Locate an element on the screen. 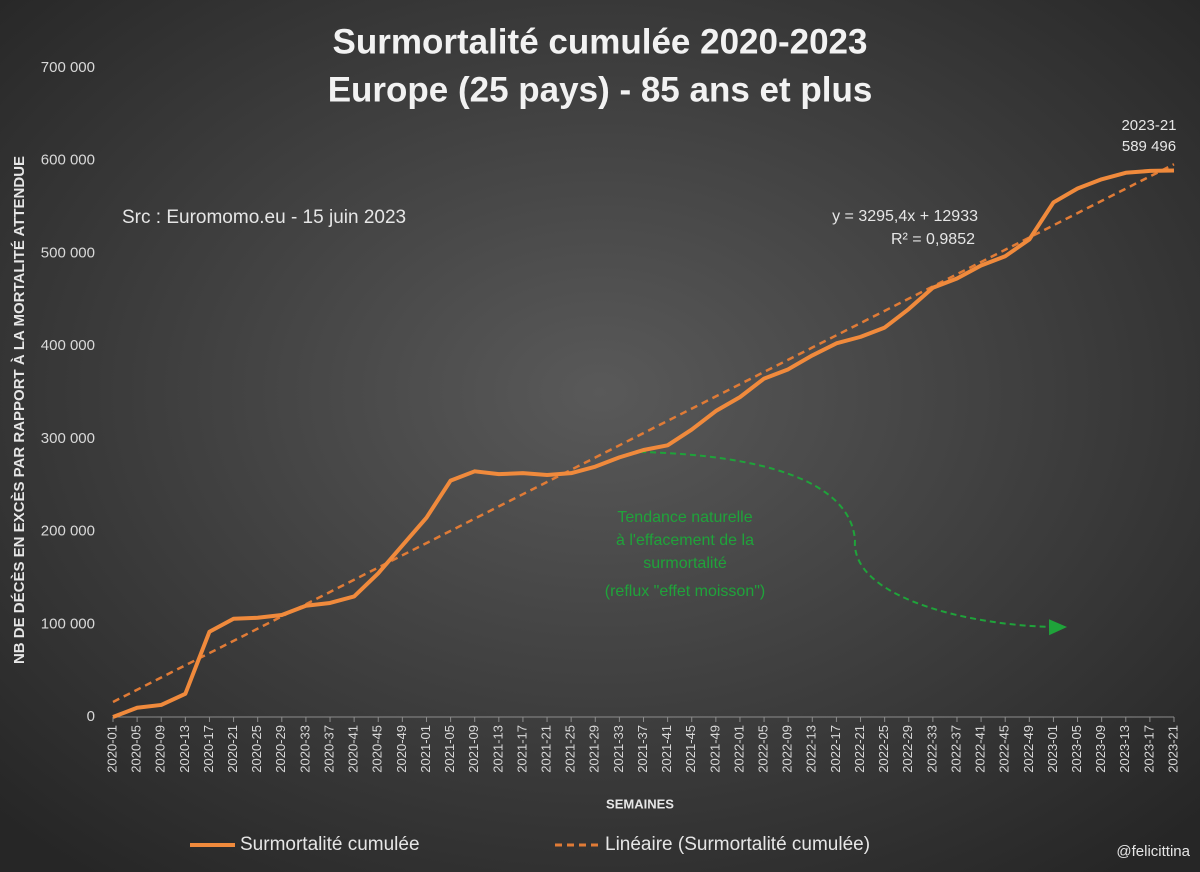 The image size is (1200, 872). annotation: Tendance naturelle is located at coordinates (684, 517).